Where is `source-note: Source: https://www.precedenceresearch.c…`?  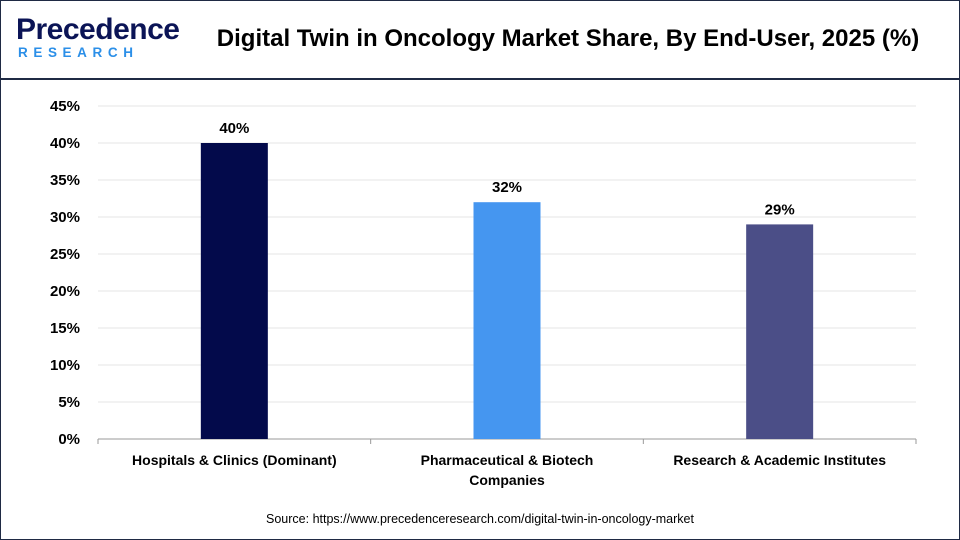
source-note: Source: https://www.precedenceresearch.c… is located at coordinates (480, 519).